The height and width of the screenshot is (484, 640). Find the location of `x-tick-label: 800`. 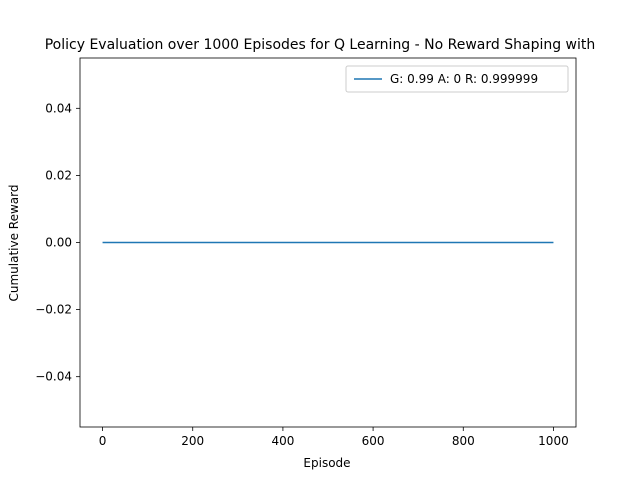

x-tick-label: 800 is located at coordinates (463, 441).